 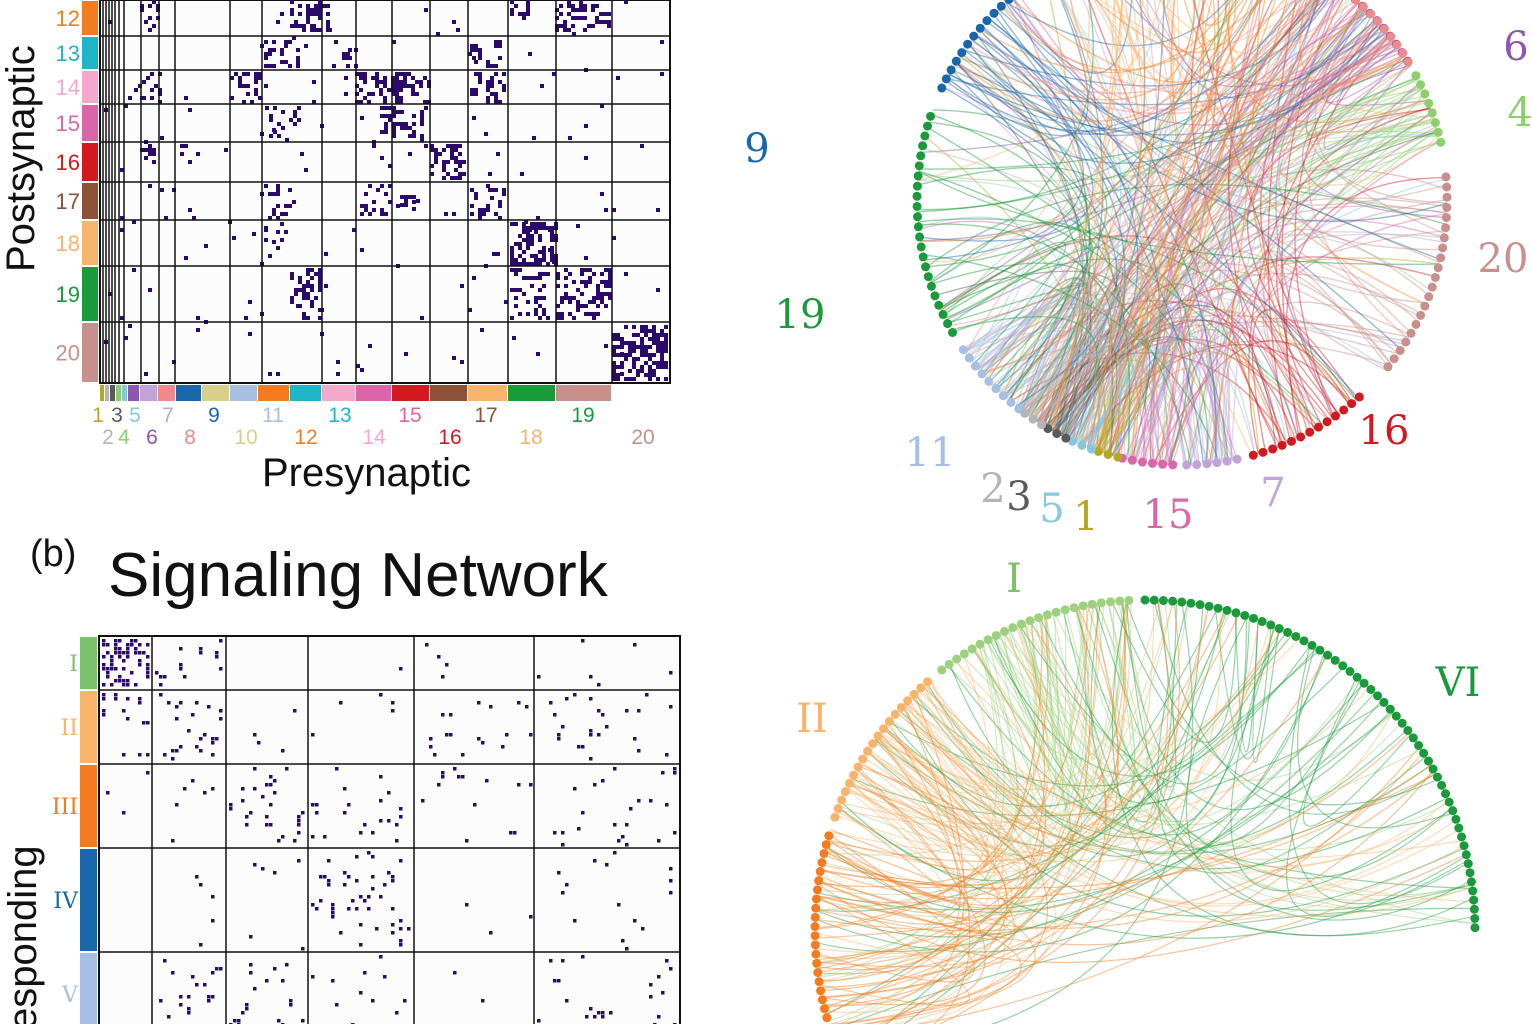 I want to click on row-group-label-I: I, so click(x=73, y=664).